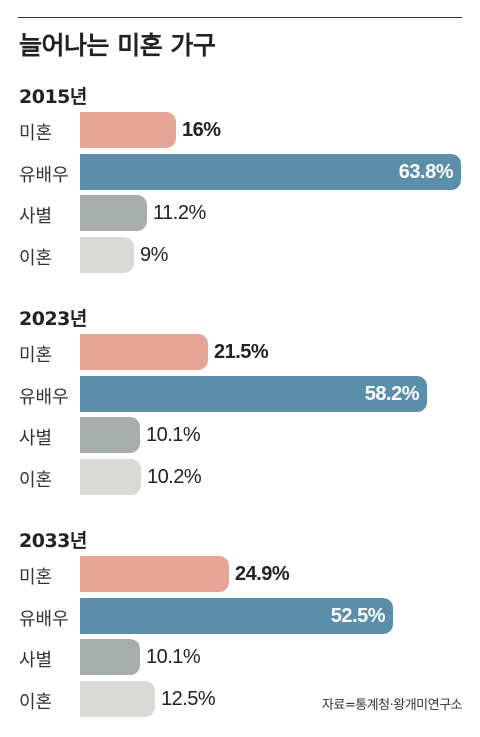 The width and height of the screenshot is (480, 737). What do you see at coordinates (173, 435) in the screenshot?
I see `value-label-widowed-1: 10.1%` at bounding box center [173, 435].